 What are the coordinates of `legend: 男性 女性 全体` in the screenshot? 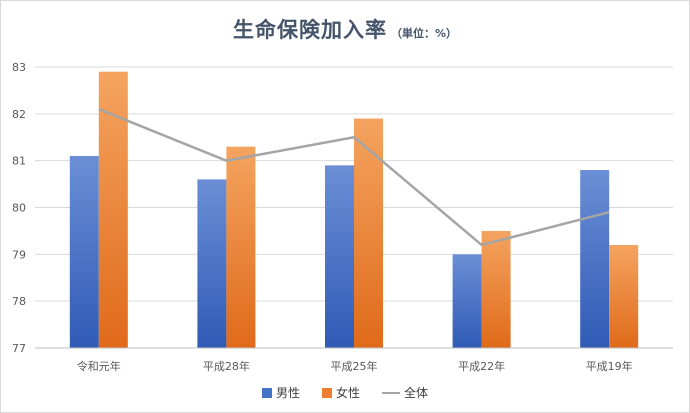 It's located at (345, 392).